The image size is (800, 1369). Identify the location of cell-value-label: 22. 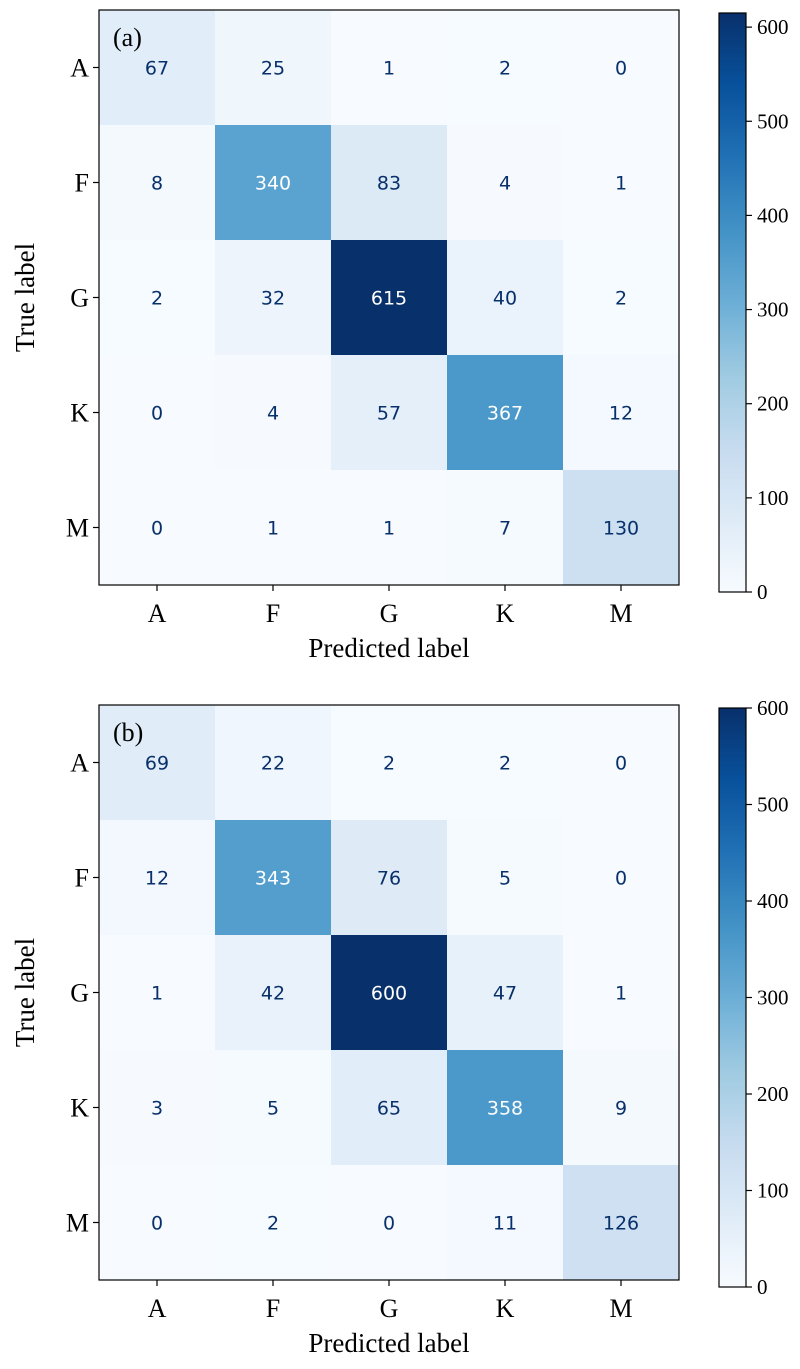
(273, 764).